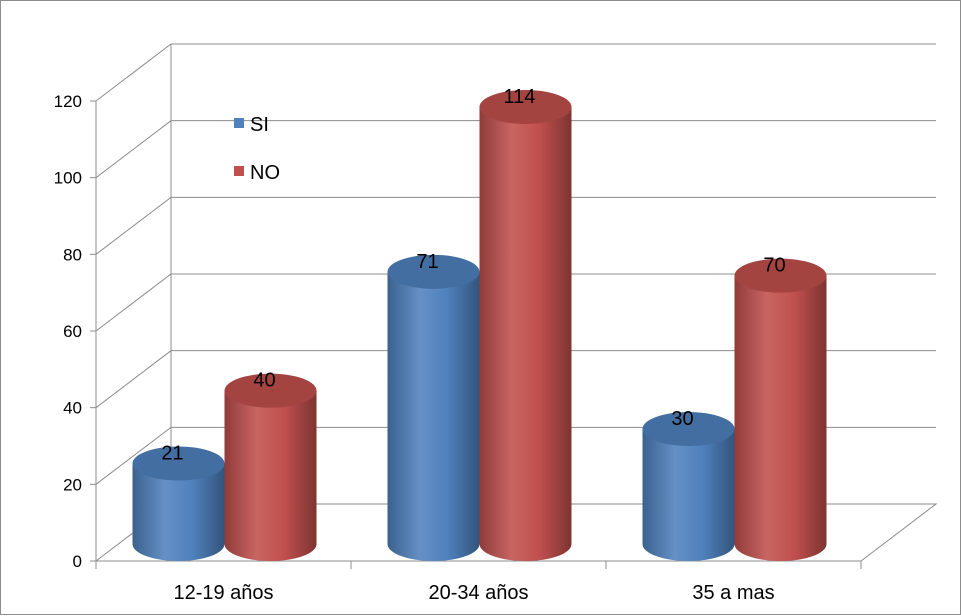 The width and height of the screenshot is (961, 616). Describe the element at coordinates (520, 97) in the screenshot. I see `data-label: 114` at that location.